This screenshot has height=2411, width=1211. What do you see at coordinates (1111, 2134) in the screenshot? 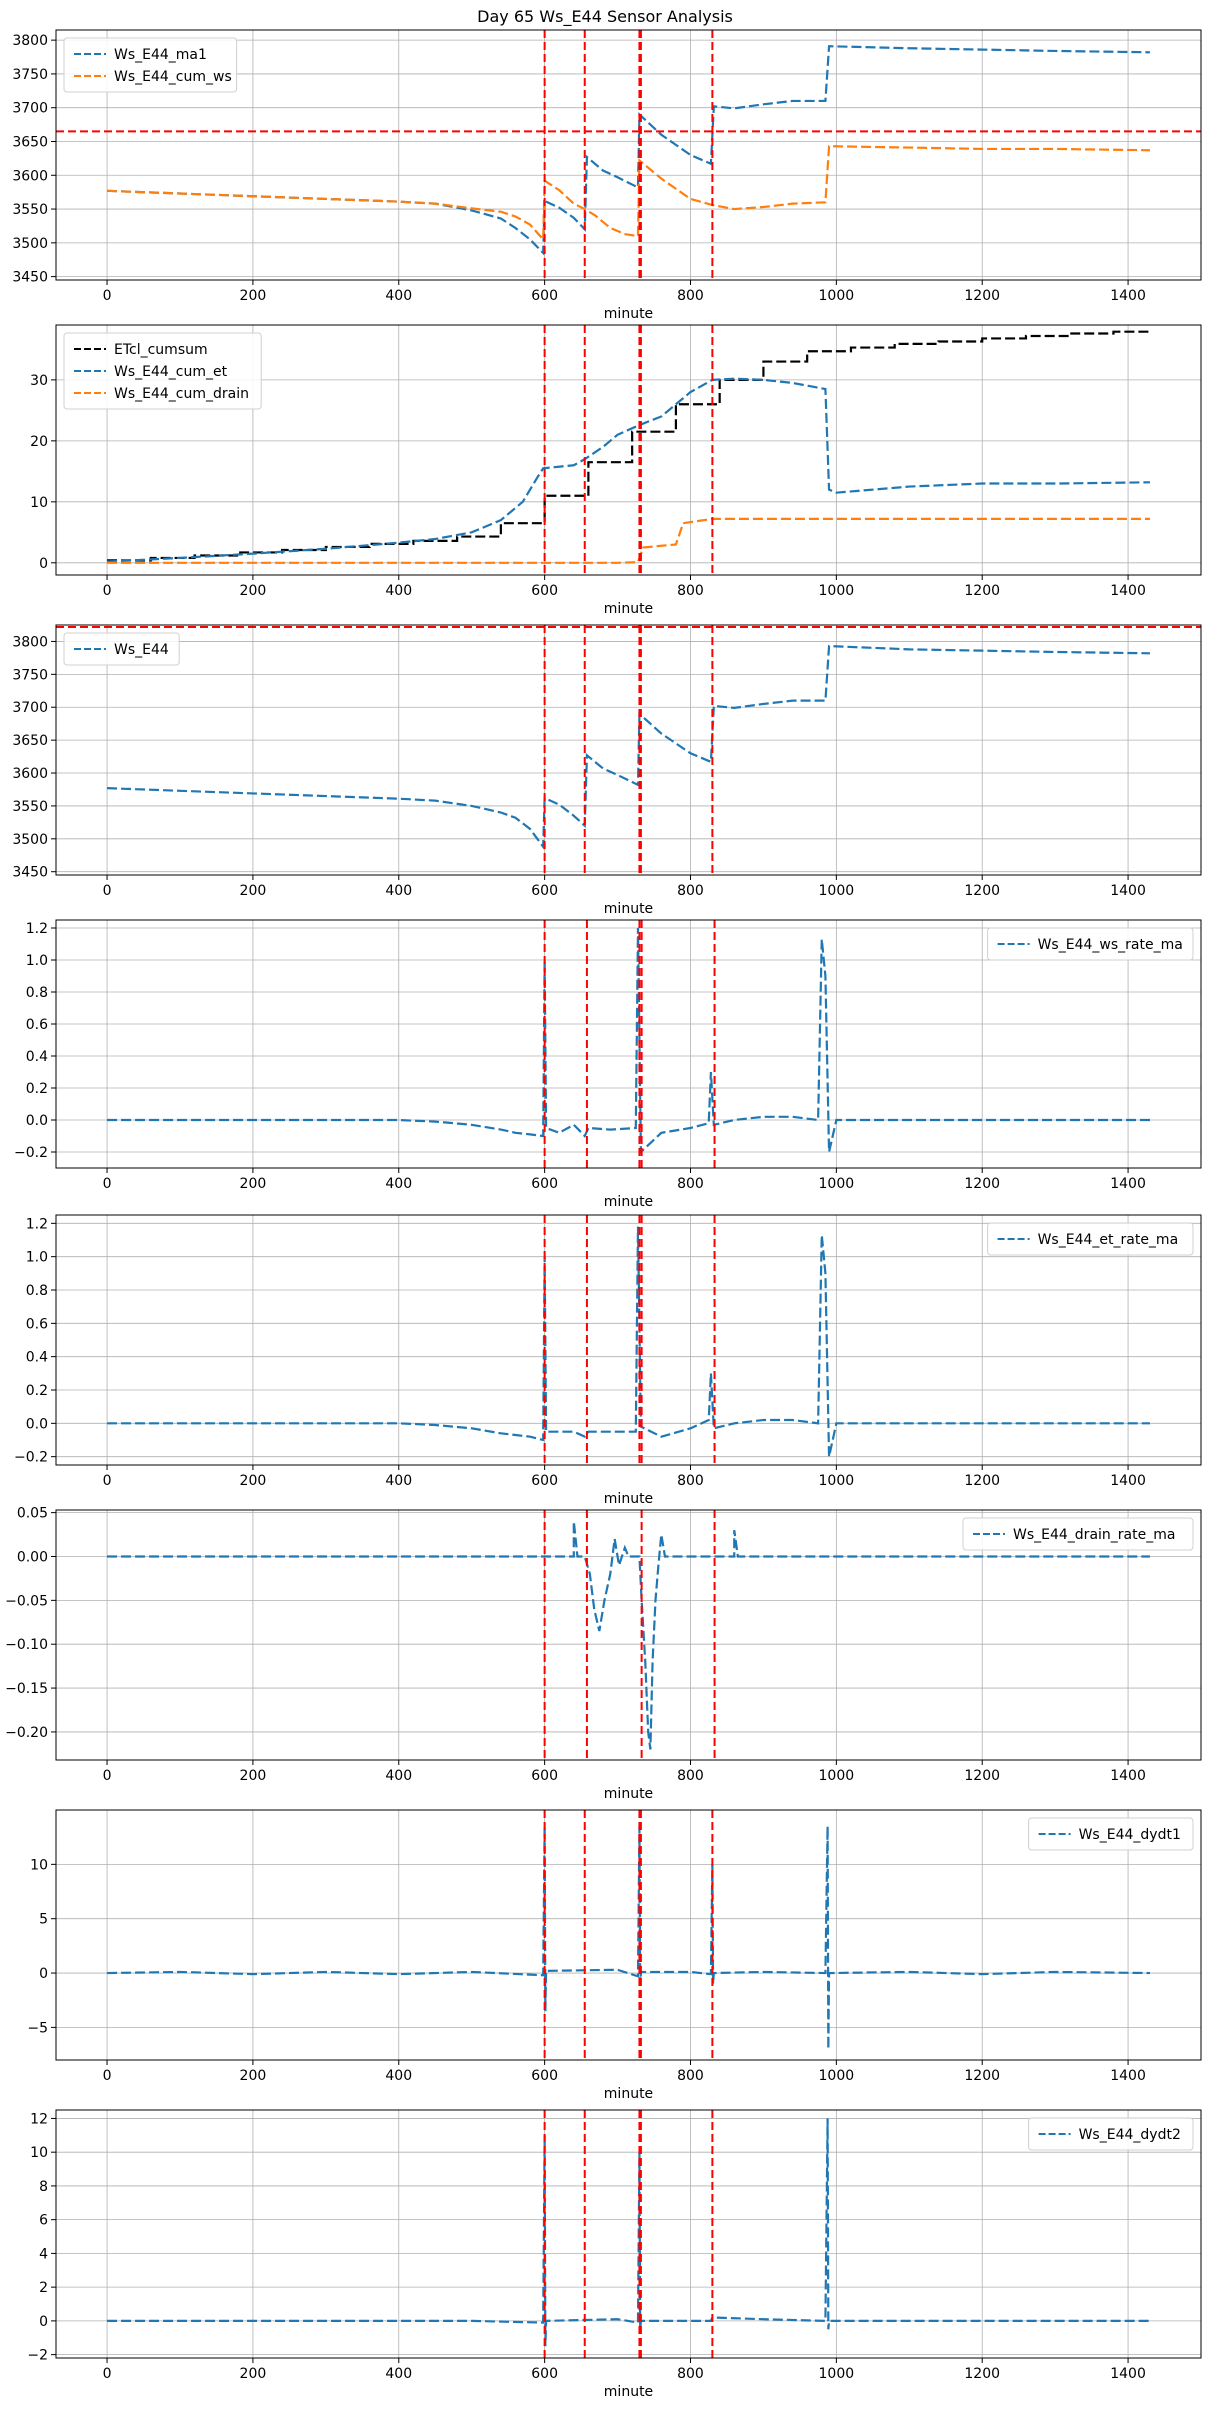
I see `legend: Ws_E44_dydt2` at bounding box center [1111, 2134].